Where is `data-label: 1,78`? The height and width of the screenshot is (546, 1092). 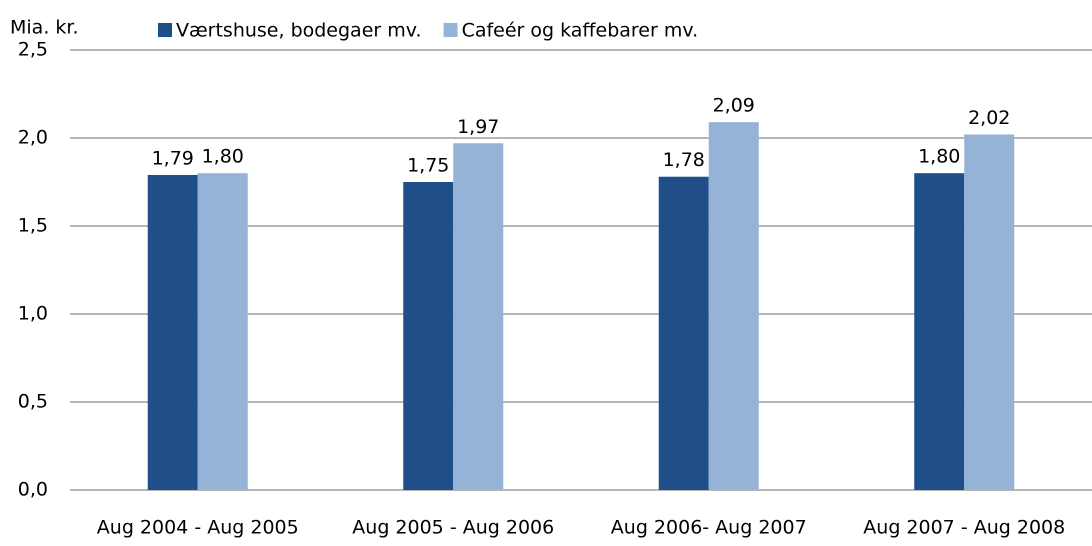 data-label: 1,78 is located at coordinates (684, 160).